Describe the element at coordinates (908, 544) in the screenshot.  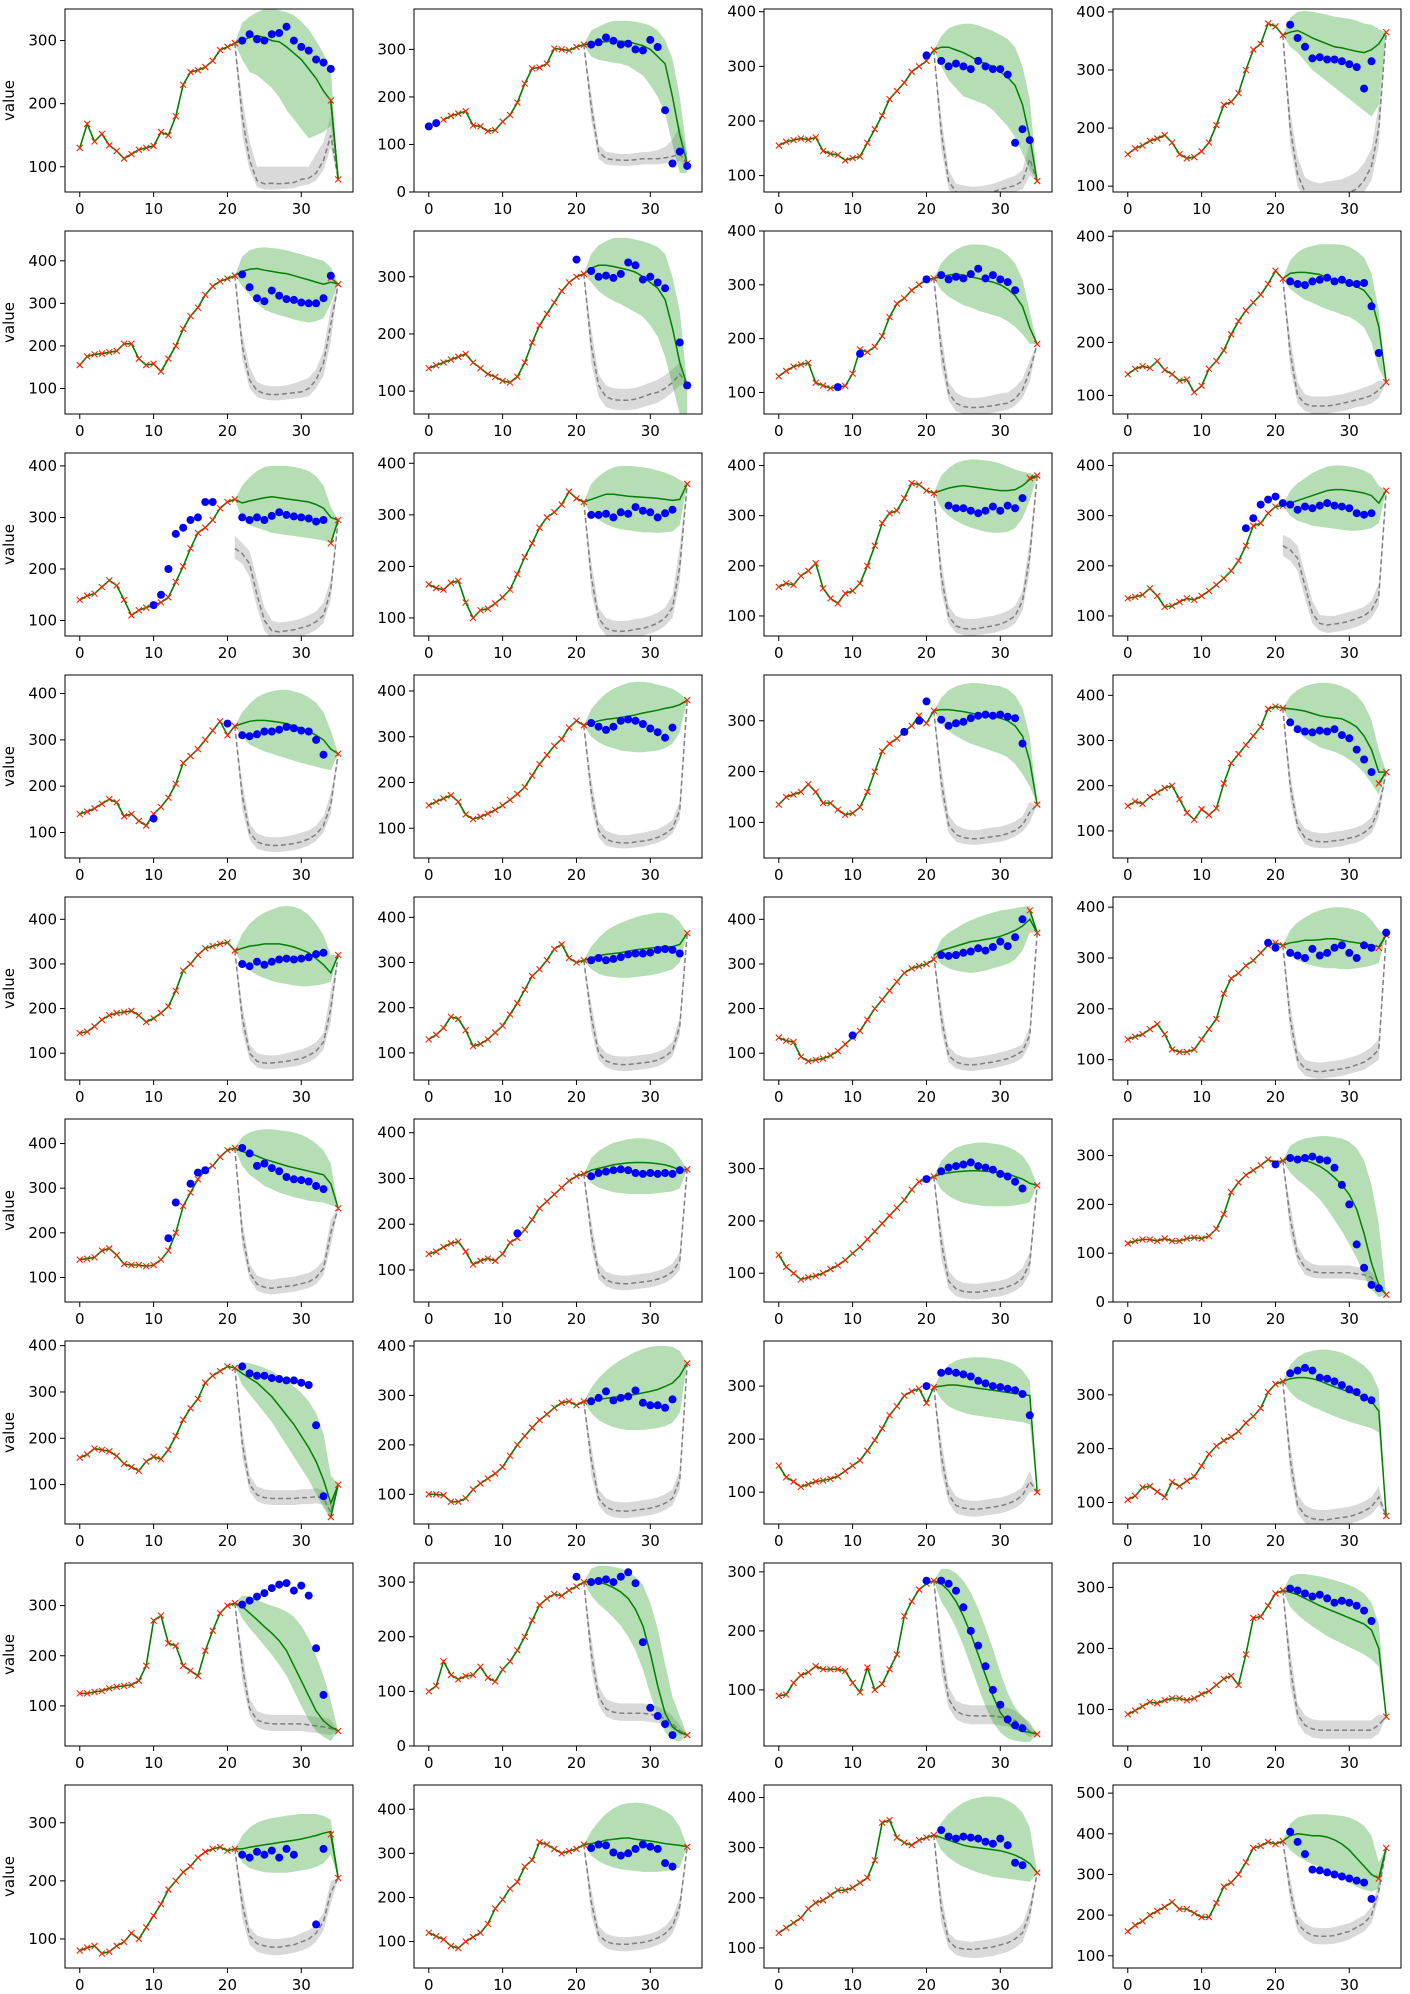
I see `plot-frame` at that location.